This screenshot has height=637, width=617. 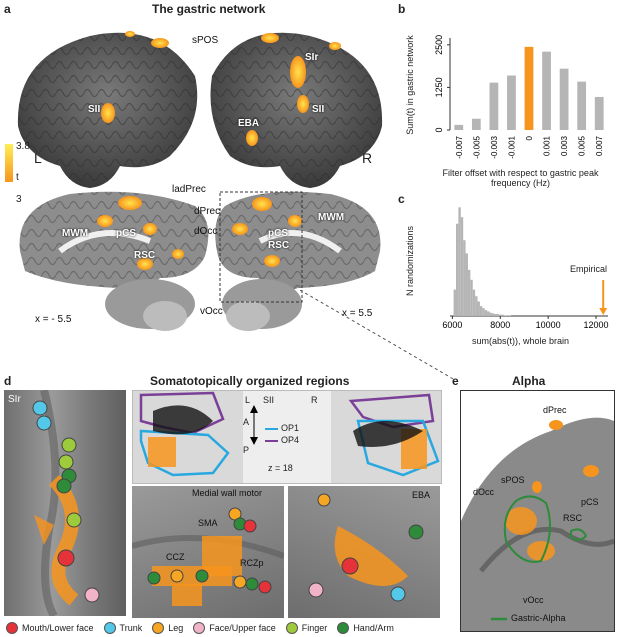 What do you see at coordinates (58, 628) in the screenshot?
I see `legend-label: Mouth/Lower face` at bounding box center [58, 628].